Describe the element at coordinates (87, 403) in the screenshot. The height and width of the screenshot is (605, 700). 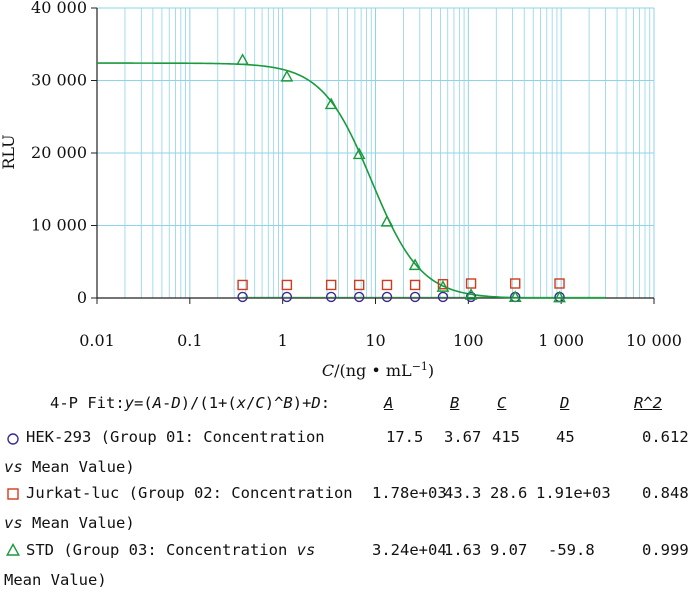
I see `formula-prefix: 4-P Fit:` at that location.